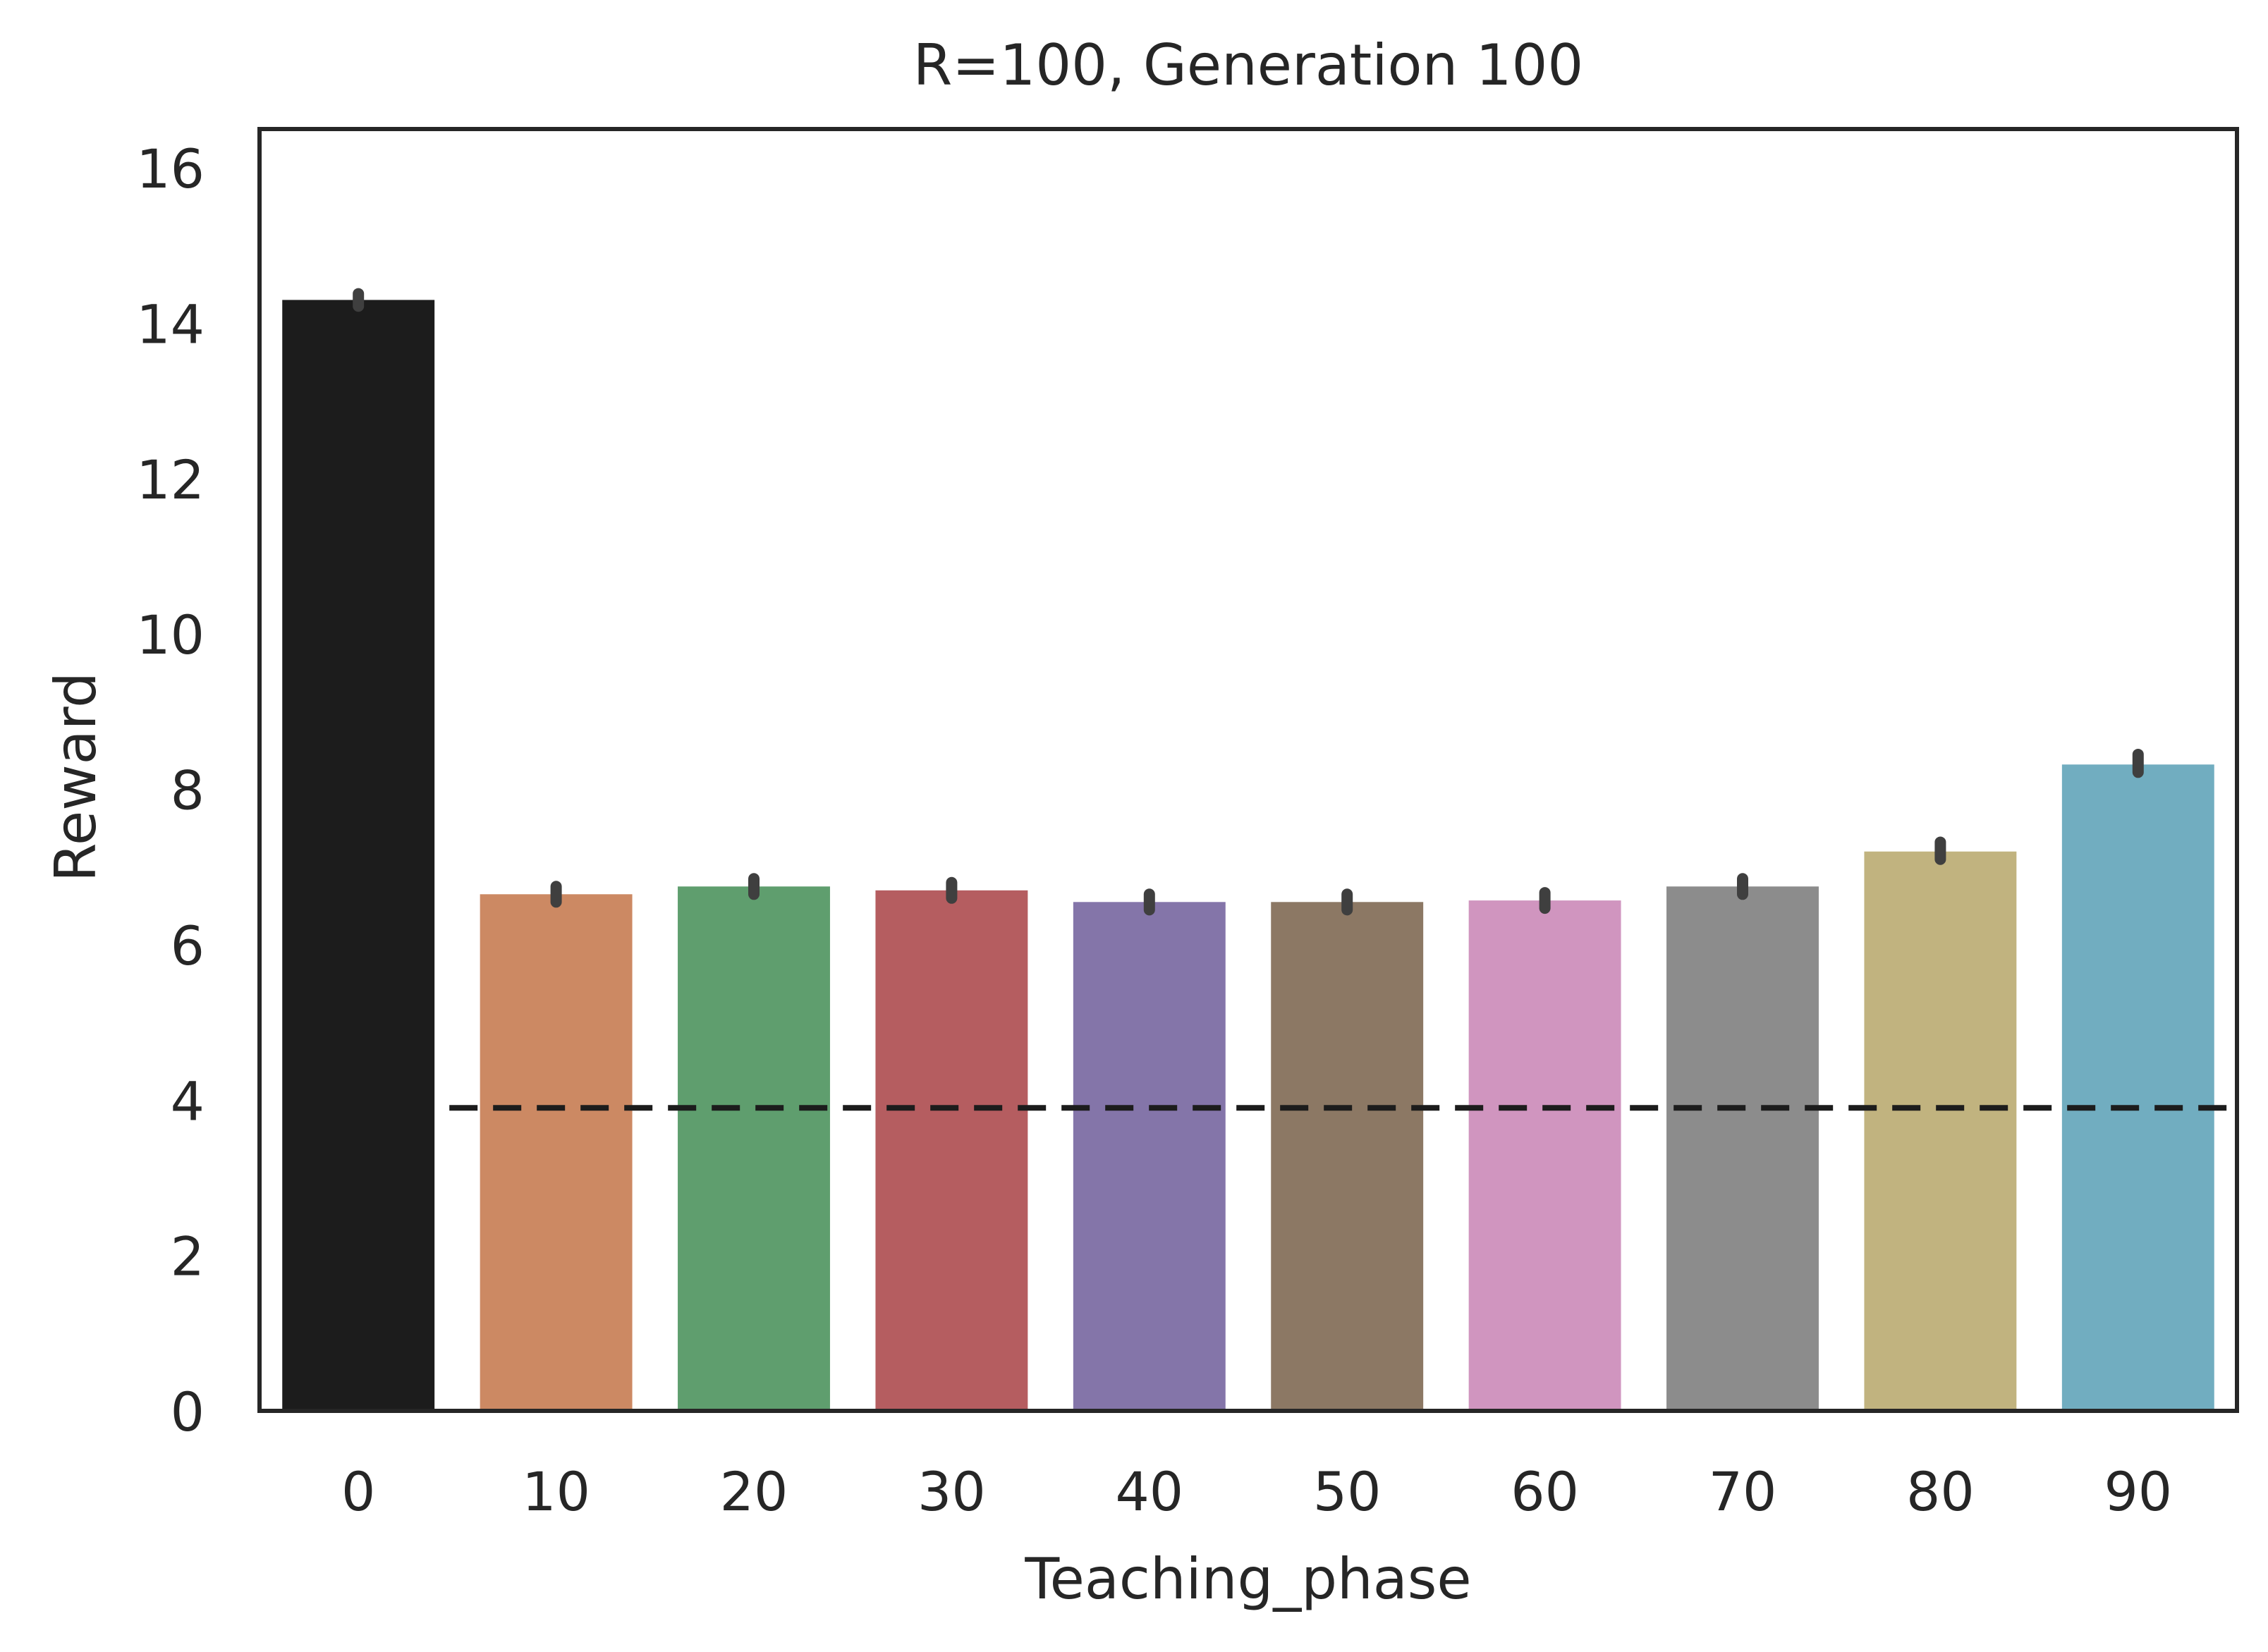 The height and width of the screenshot is (1652, 2268). What do you see at coordinates (556, 1491) in the screenshot?
I see `x-tick-label: 10` at bounding box center [556, 1491].